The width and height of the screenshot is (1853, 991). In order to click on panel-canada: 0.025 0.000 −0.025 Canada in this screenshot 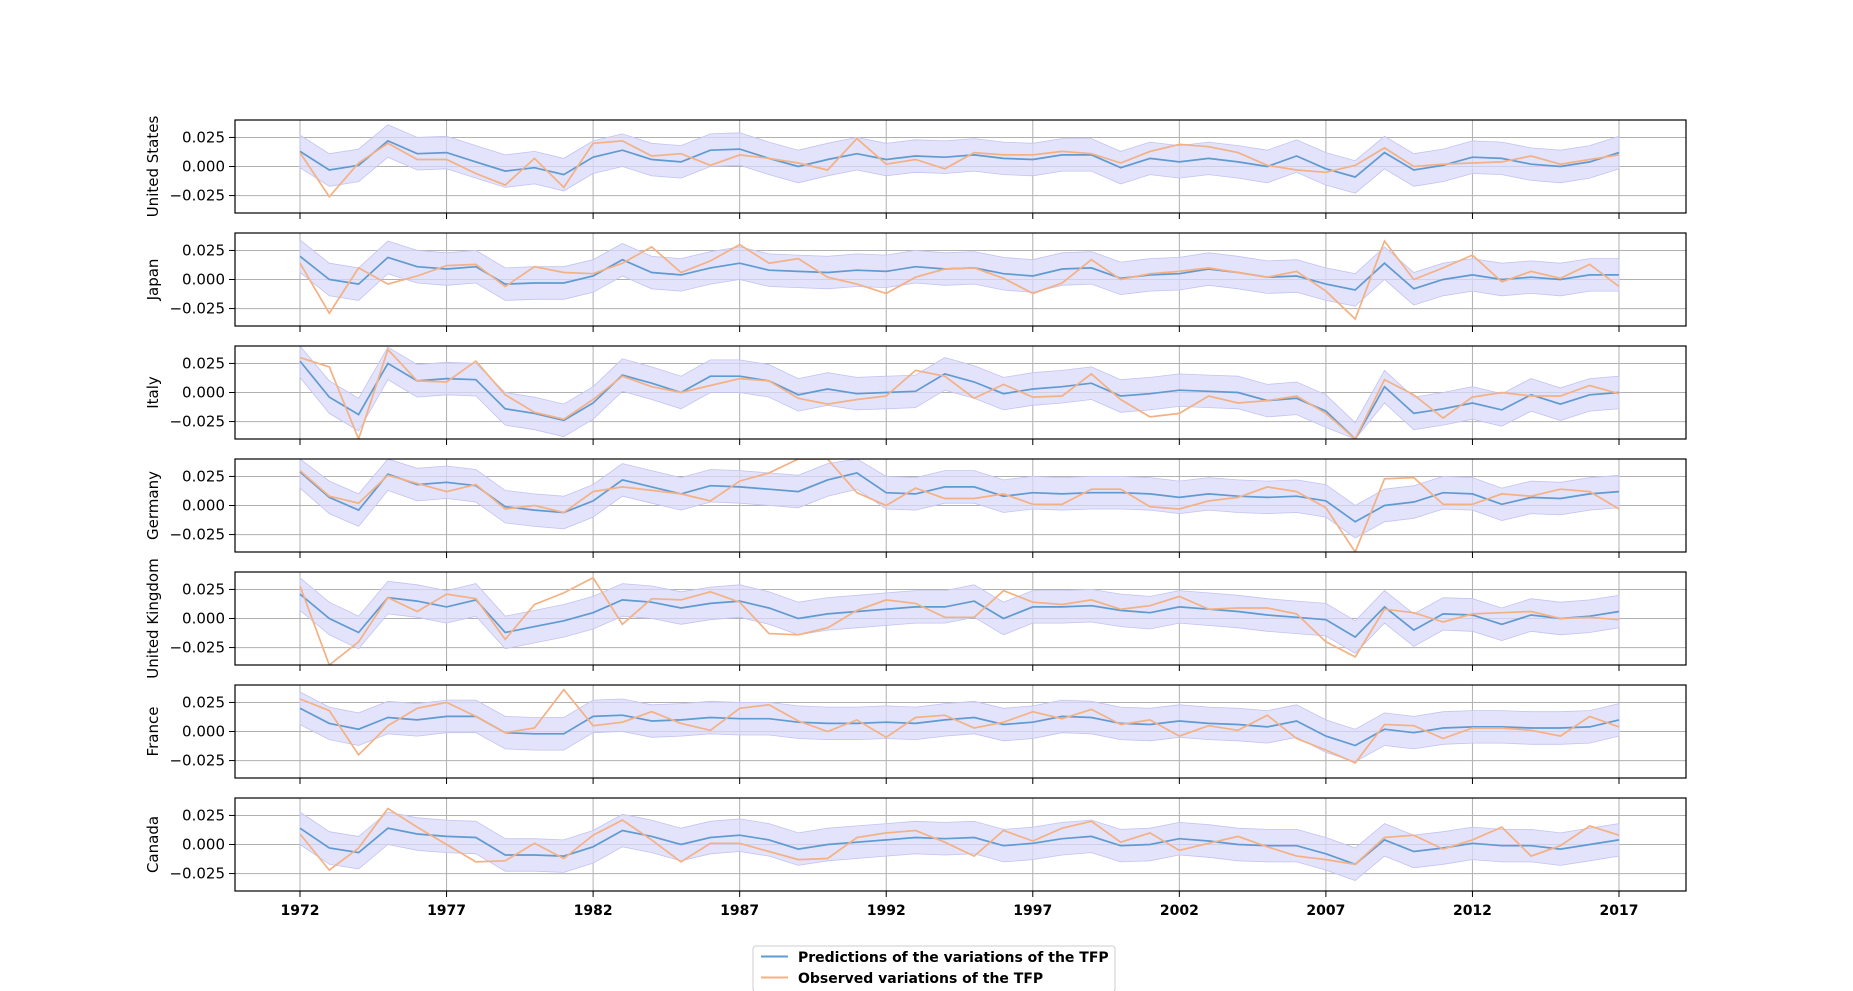, I will do `click(915, 847)`.